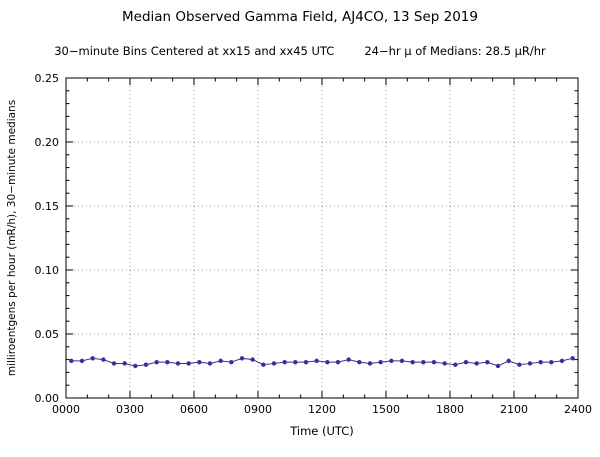 Image resolution: width=600 pixels, height=457 pixels. I want to click on svg-text: 0.05, so click(47, 334).